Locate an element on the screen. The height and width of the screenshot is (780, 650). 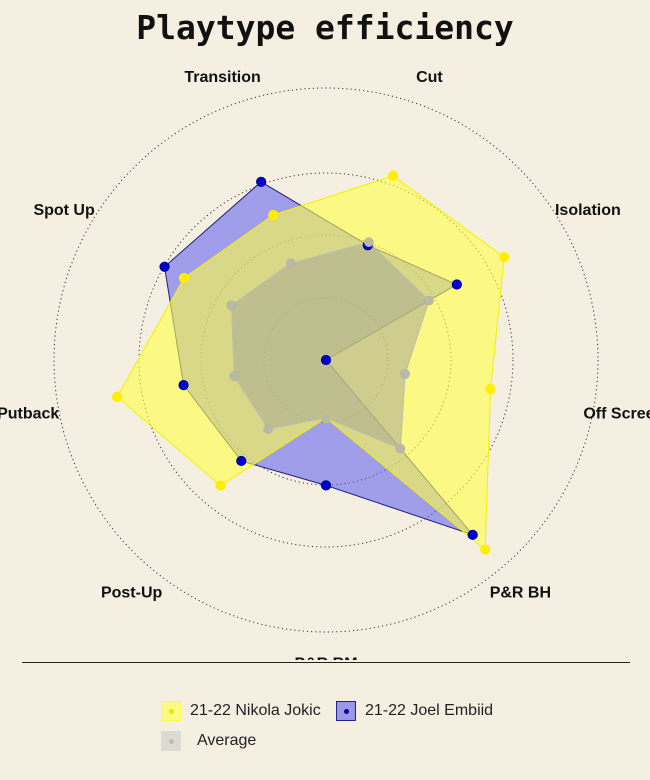
legend-item-embiid: 21-22 Joel Embiid is located at coordinates (414, 711).